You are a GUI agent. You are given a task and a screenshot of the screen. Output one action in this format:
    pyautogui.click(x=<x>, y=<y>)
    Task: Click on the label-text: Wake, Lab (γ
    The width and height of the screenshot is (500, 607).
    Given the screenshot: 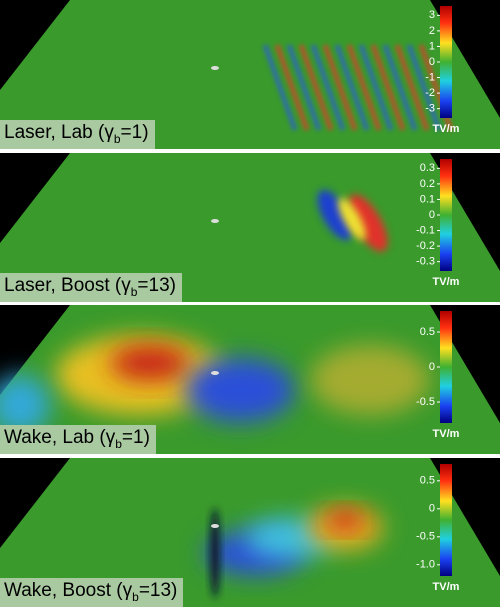 What is the action you would take?
    pyautogui.click(x=60, y=438)
    